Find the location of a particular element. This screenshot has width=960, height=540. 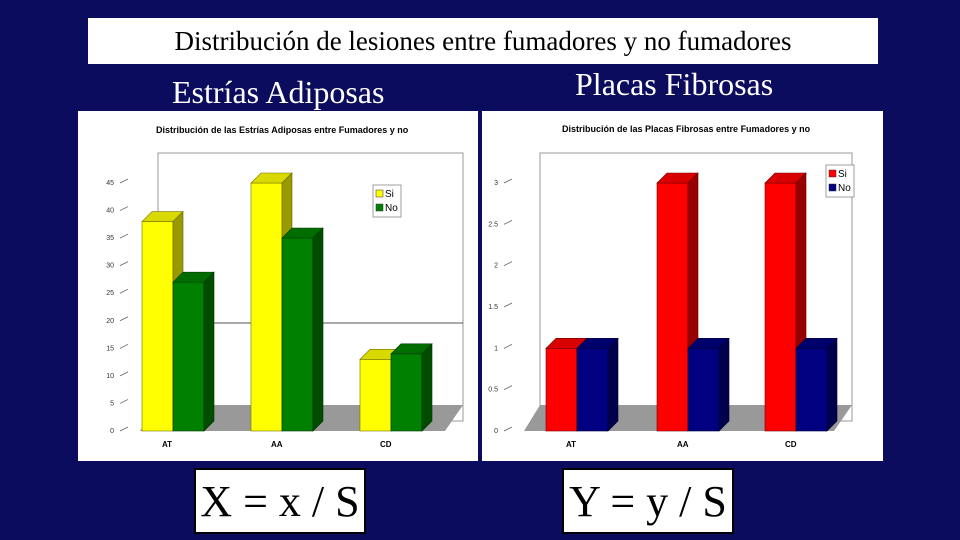

y-tick-label: 15 is located at coordinates (110, 348).